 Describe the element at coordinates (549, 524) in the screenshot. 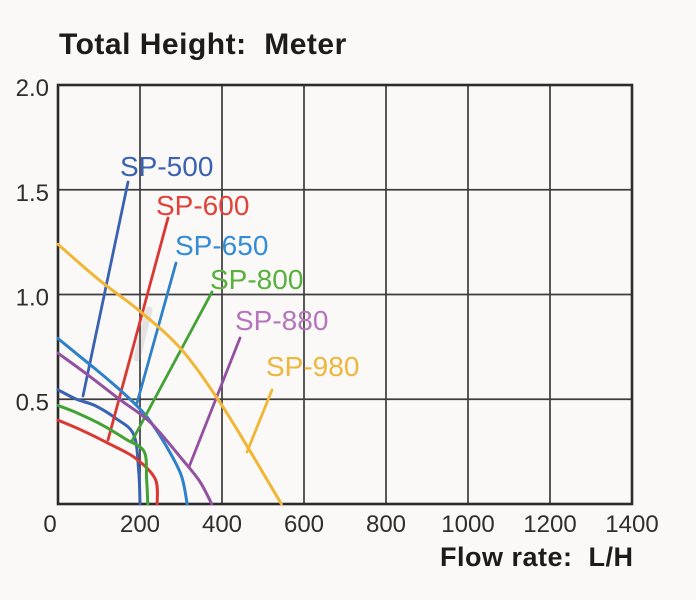

I see `x-tick-1200: 1200` at that location.